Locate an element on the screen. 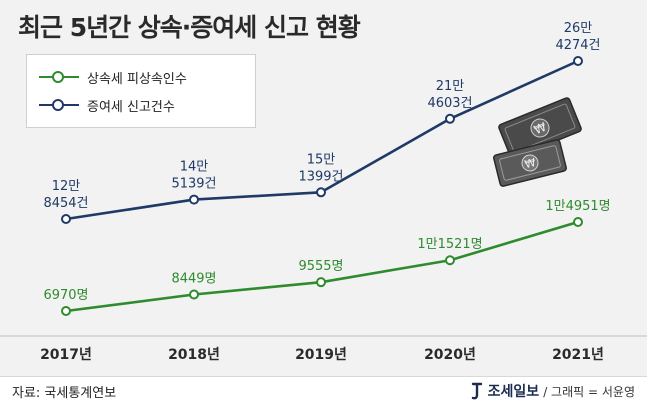  data-label-inheritance-2: 8449명 is located at coordinates (193, 279).